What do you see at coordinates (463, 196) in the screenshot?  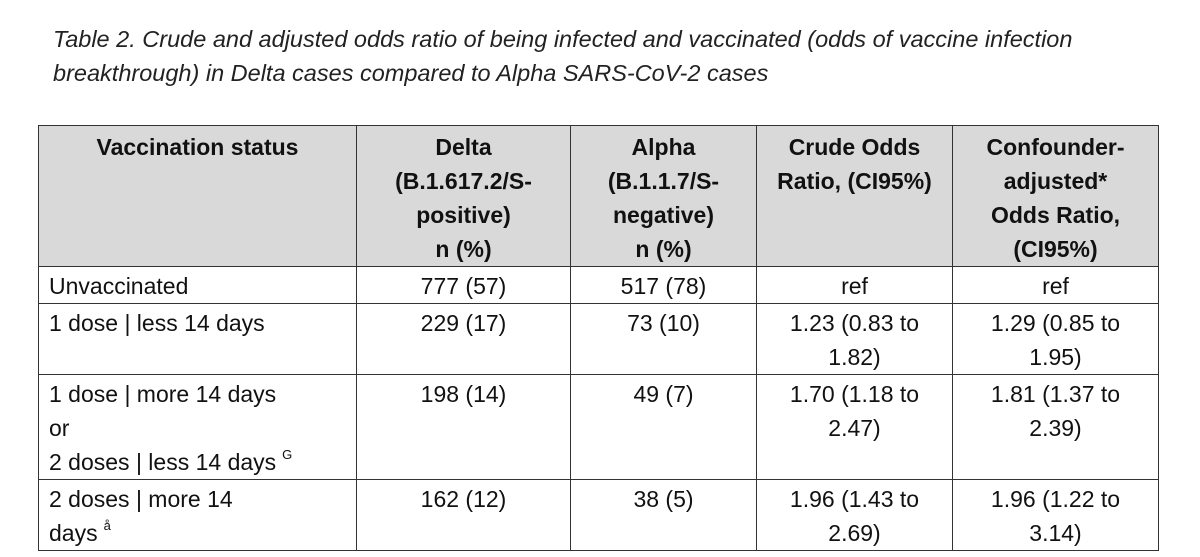 I see `header-delta: Delta (B.1.617.2/S- positive) n (%)` at bounding box center [463, 196].